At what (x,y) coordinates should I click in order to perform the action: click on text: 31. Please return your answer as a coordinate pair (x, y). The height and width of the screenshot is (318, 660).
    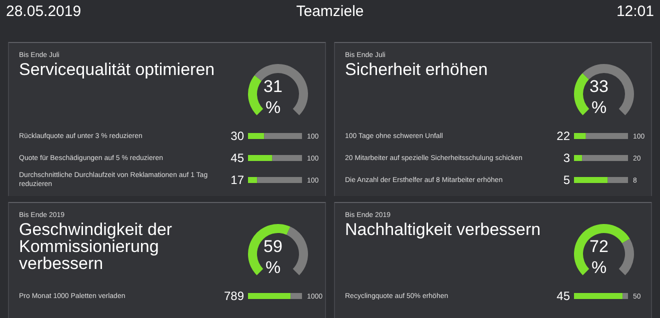
    Looking at the image, I should click on (273, 87).